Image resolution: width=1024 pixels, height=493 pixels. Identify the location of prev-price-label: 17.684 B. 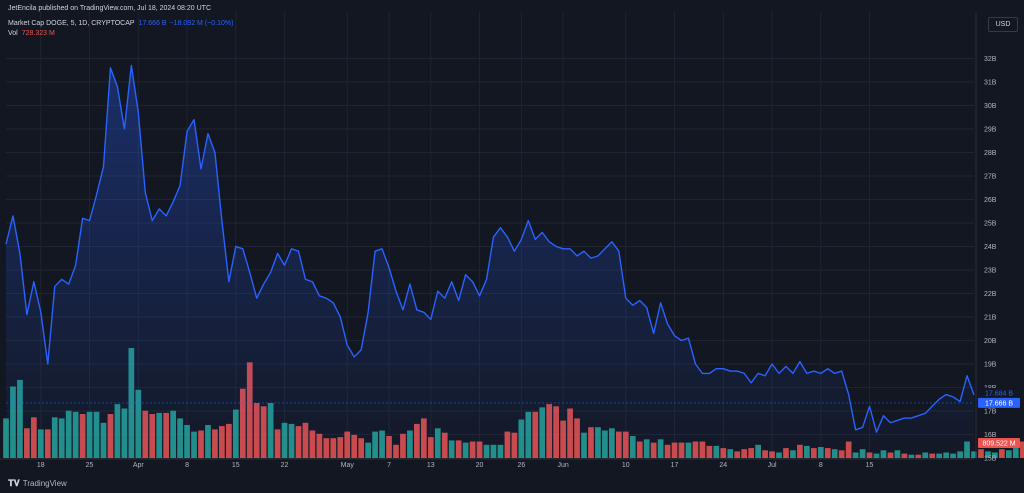
(999, 392).